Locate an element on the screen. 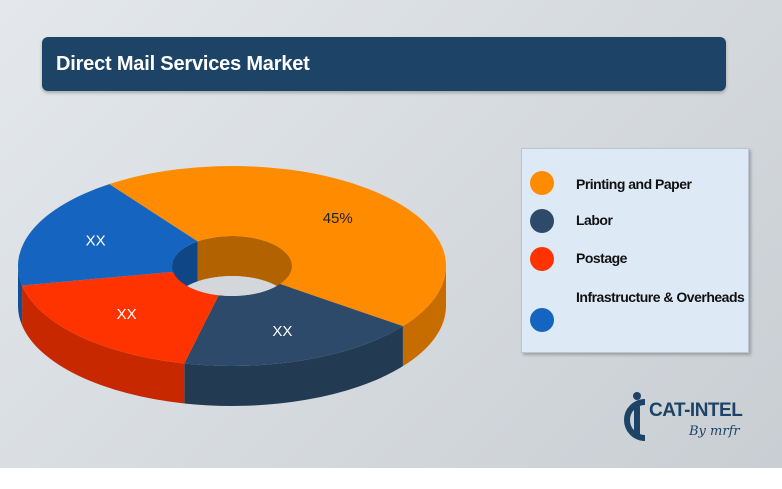  data-label: 45% is located at coordinates (338, 218).